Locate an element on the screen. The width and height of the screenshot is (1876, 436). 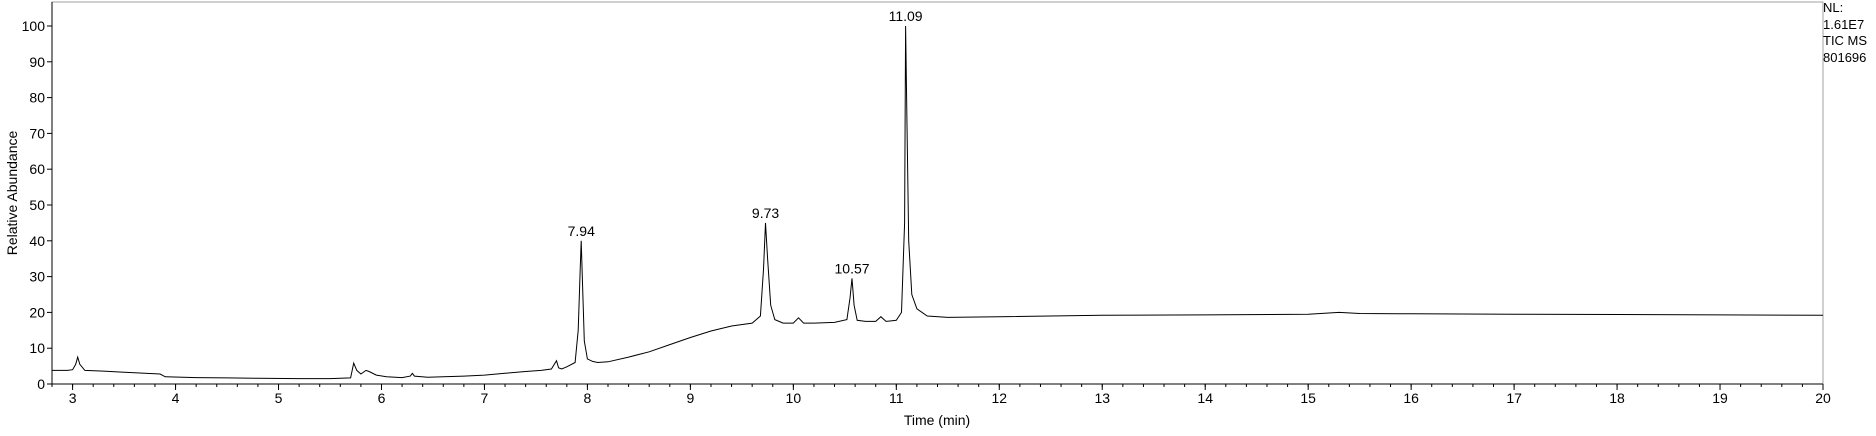
nl-label: NL: is located at coordinates (1833, 7).